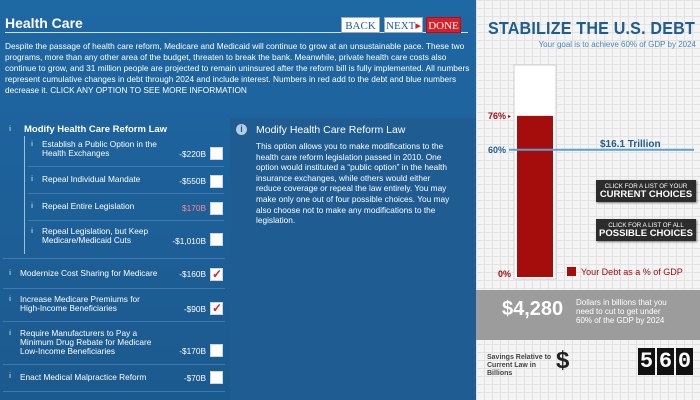  What do you see at coordinates (418, 26) in the screenshot?
I see `next-arrow-icon: ▸` at bounding box center [418, 26].